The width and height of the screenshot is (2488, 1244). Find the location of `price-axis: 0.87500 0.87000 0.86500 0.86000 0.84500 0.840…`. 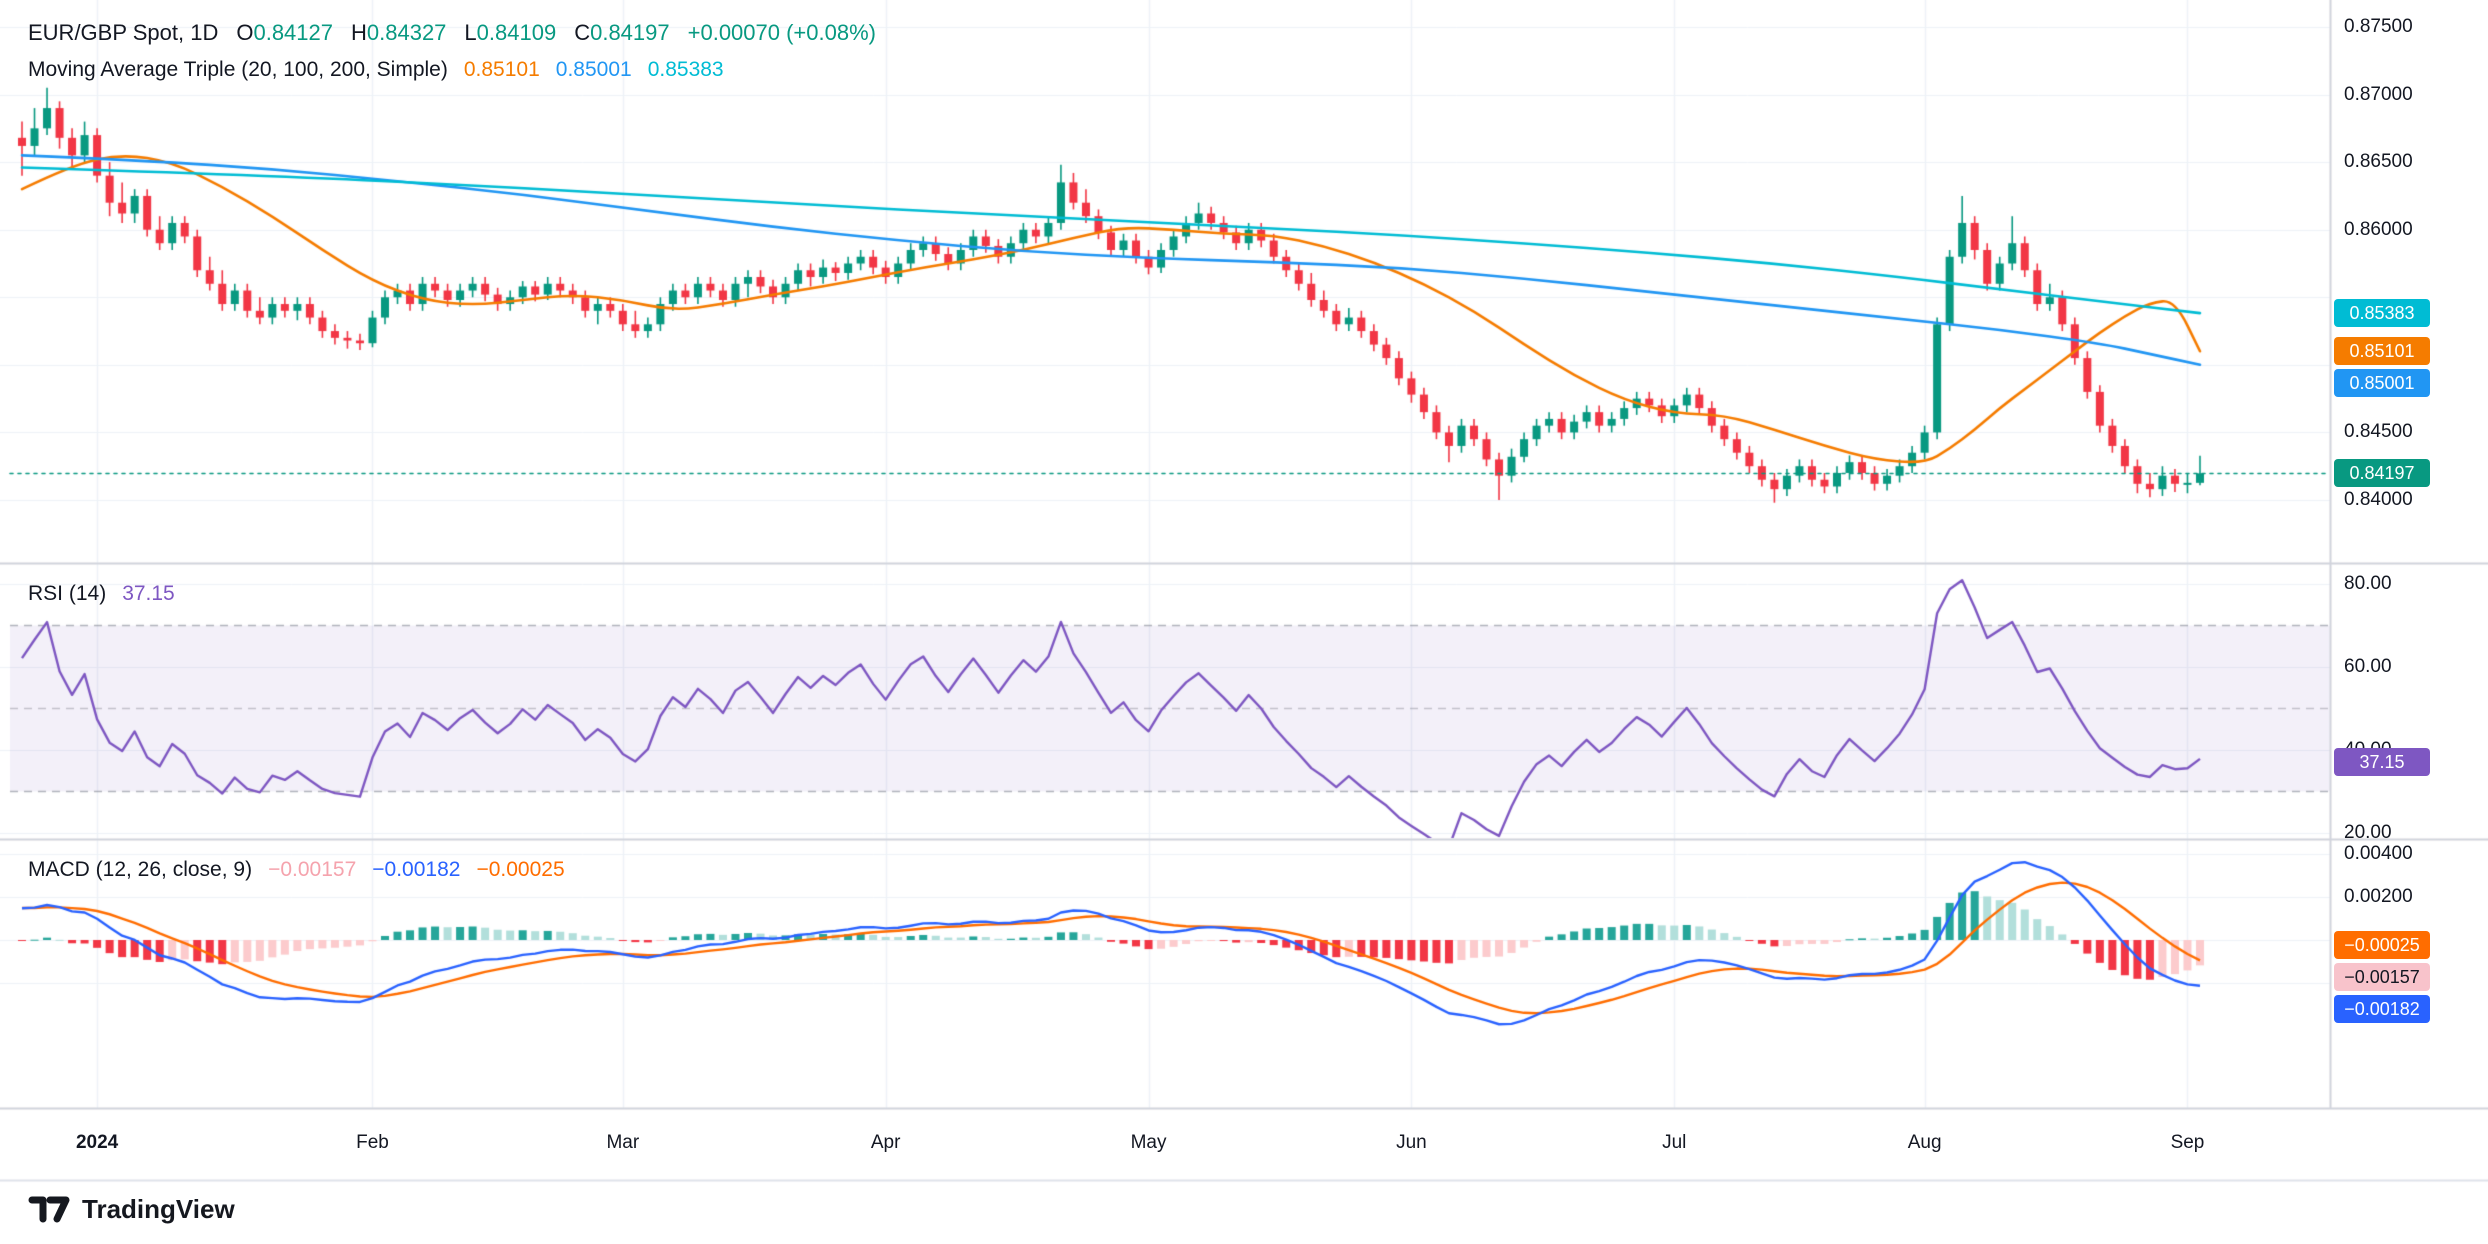

price-axis: 0.87500 0.87000 0.86500 0.86000 0.84500 0.840… is located at coordinates (2409, 554).